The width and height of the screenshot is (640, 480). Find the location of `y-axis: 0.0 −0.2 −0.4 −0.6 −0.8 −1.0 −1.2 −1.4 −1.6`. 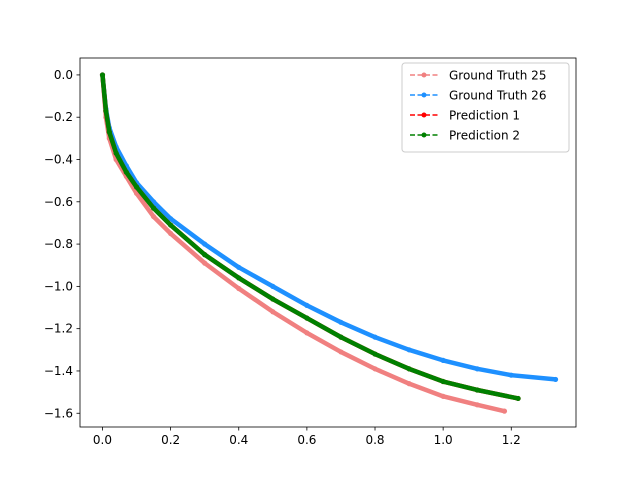

y-axis: 0.0 −0.2 −0.4 −0.6 −0.8 −1.0 −1.2 −1.4 −1.6 is located at coordinates (62, 244).